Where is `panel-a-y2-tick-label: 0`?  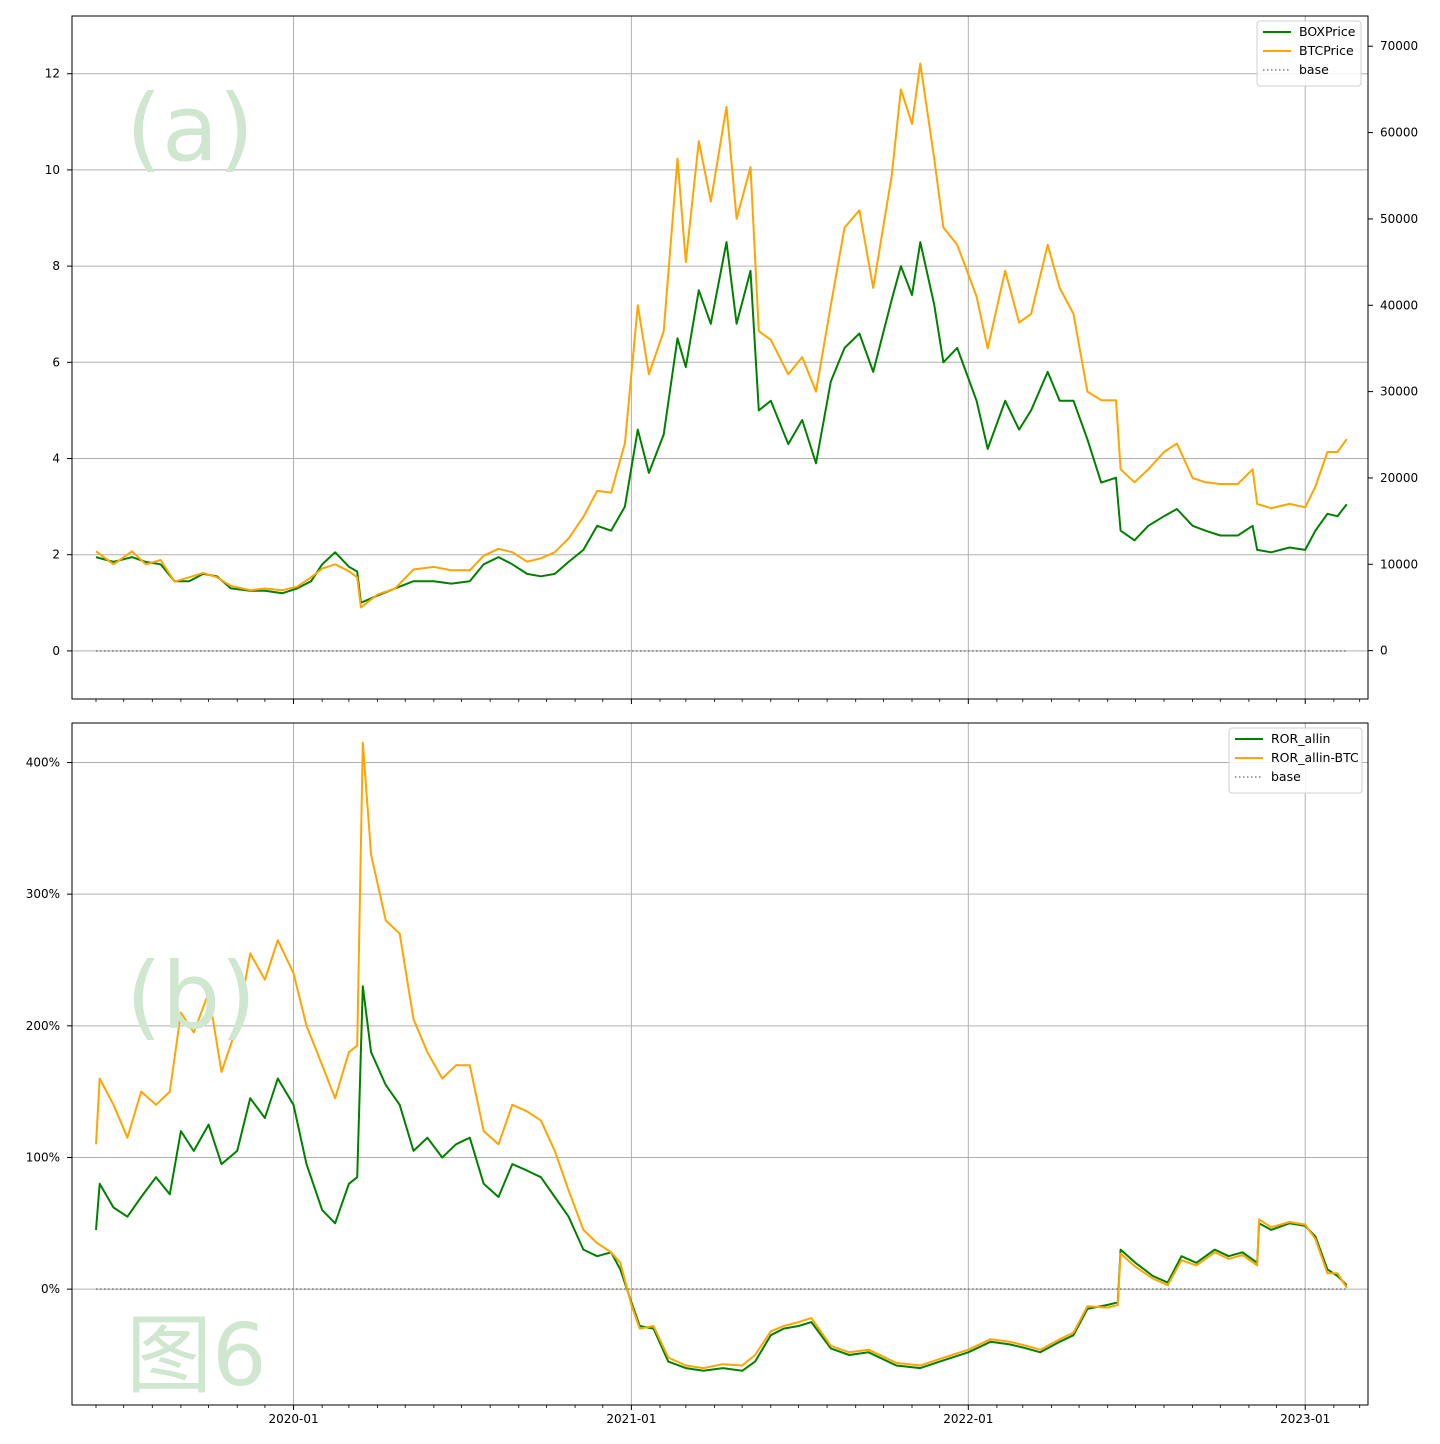
panel-a-y2-tick-label: 0 is located at coordinates (1384, 651).